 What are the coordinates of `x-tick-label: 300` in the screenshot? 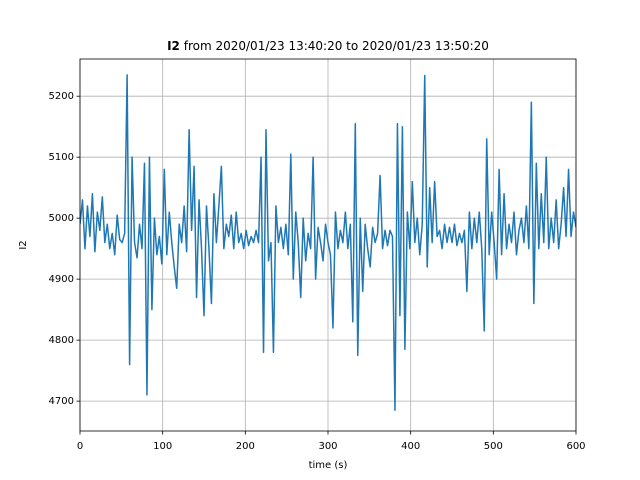 It's located at (327, 446).